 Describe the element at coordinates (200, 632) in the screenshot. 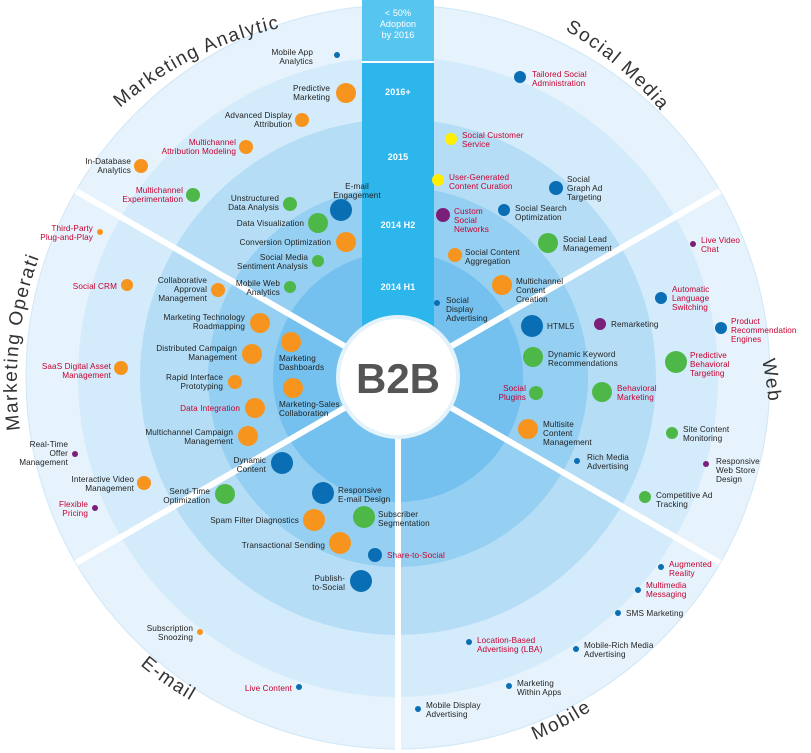

I see `subscription-snoozing-dot` at that location.